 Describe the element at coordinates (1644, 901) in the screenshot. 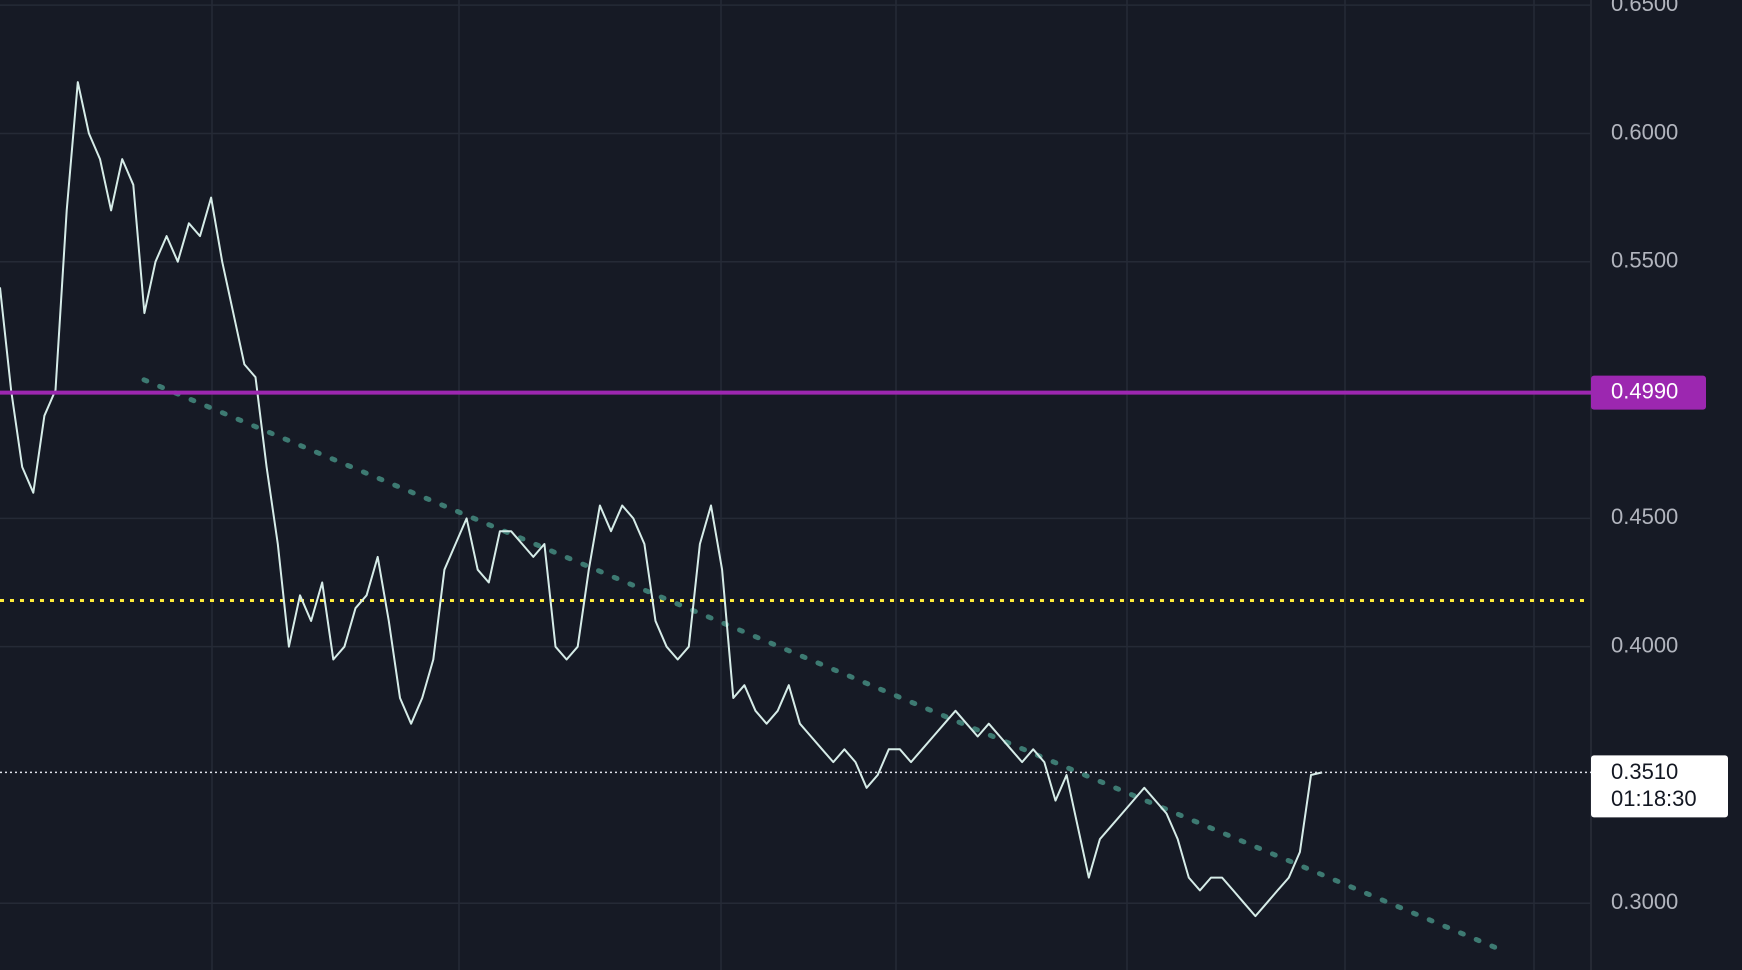

I see `y-tick-label: 0.3000` at that location.